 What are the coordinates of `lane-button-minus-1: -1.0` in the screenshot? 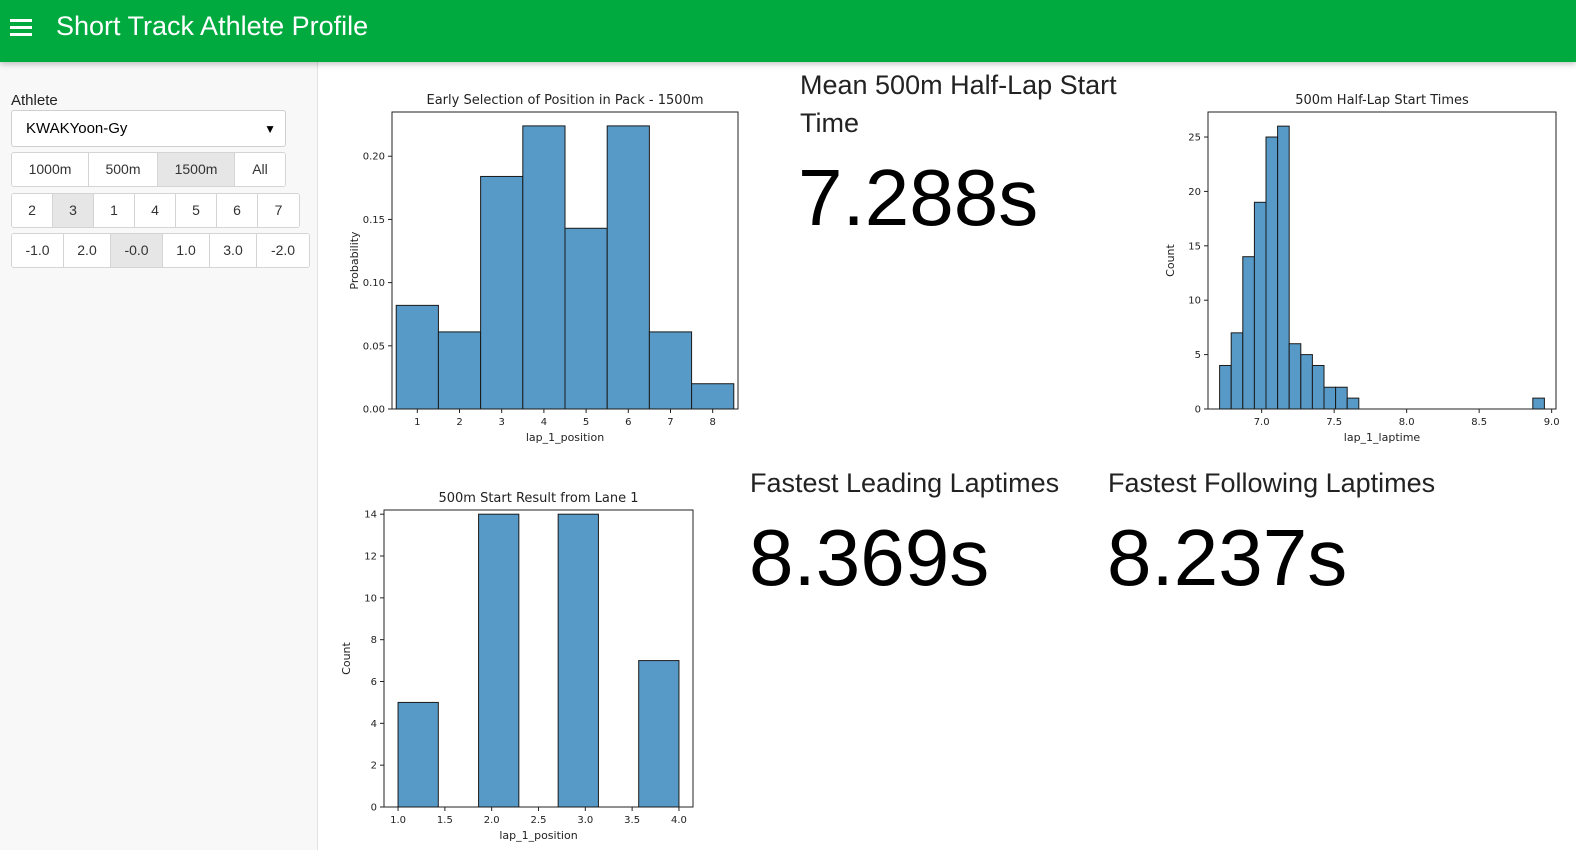 It's located at (38, 250).